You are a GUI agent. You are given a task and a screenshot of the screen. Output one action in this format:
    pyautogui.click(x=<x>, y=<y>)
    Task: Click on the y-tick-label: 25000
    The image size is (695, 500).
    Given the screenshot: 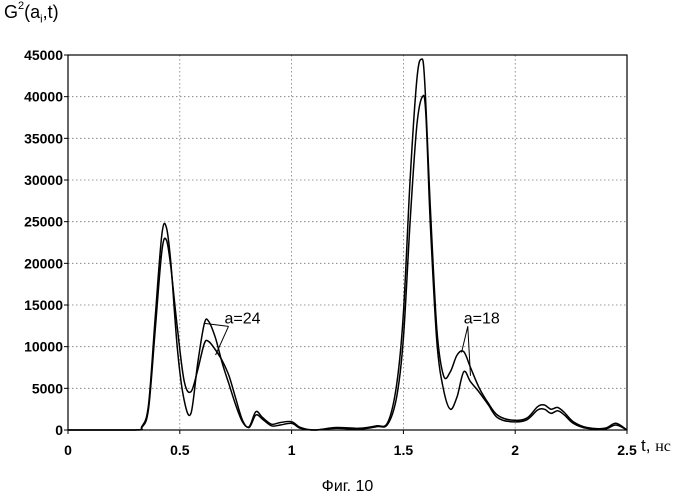 What is the action you would take?
    pyautogui.click(x=43, y=222)
    